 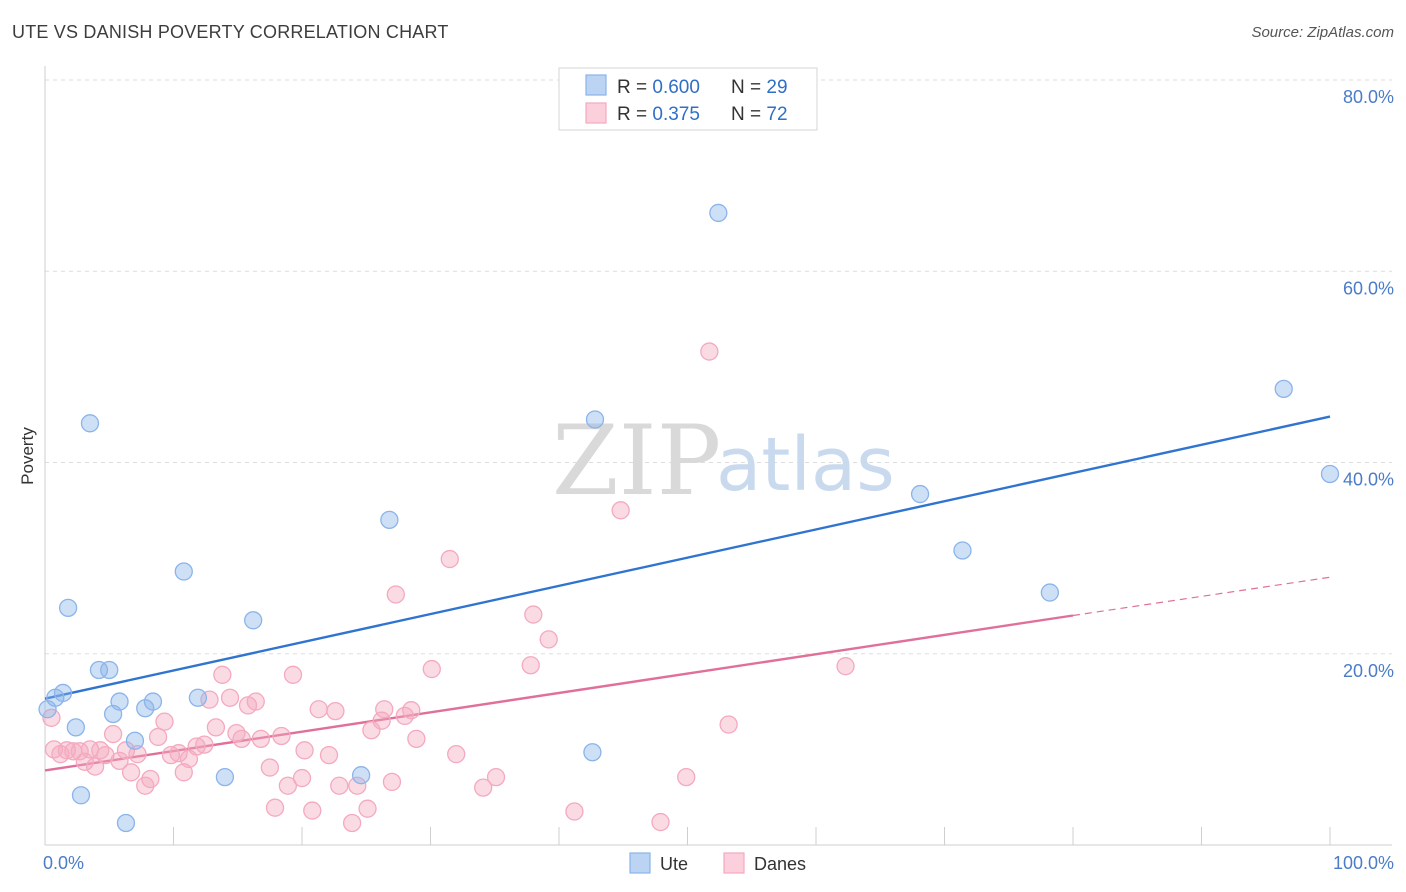 I want to click on bottom-legend-swatch-danes, so click(x=734, y=863).